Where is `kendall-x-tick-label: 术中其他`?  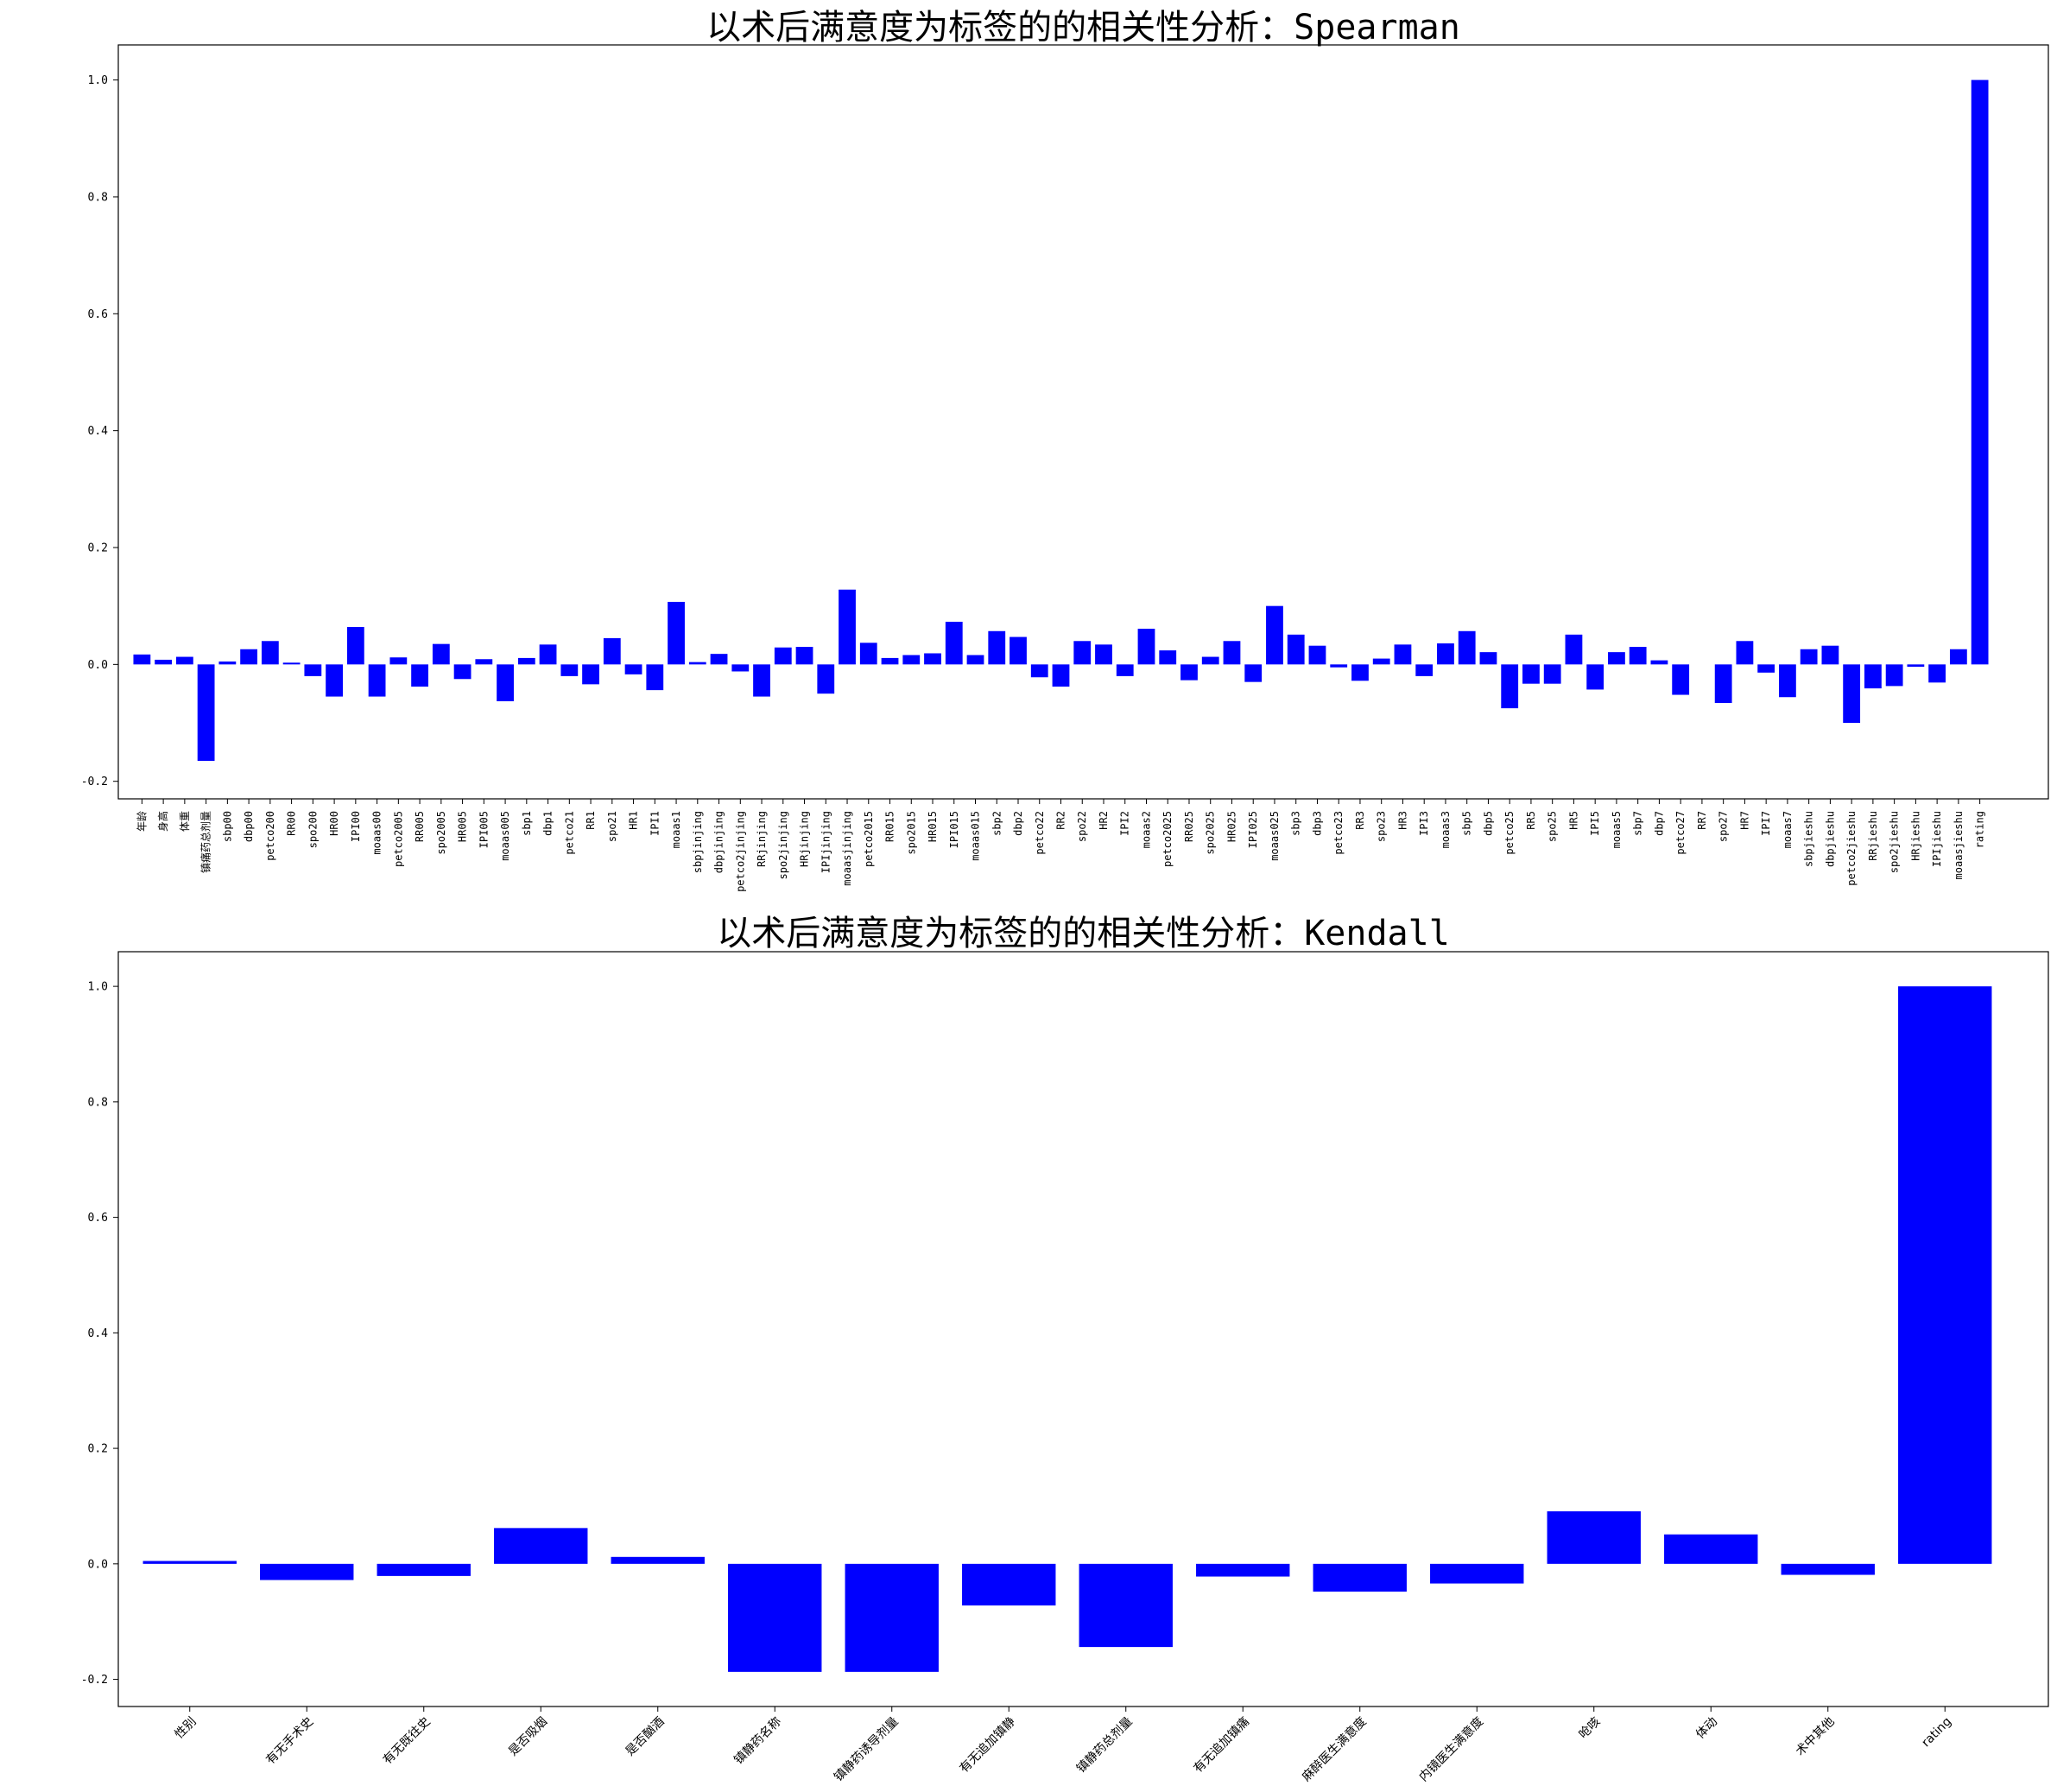
kendall-x-tick-label: 术中其他 is located at coordinates (1816, 1737).